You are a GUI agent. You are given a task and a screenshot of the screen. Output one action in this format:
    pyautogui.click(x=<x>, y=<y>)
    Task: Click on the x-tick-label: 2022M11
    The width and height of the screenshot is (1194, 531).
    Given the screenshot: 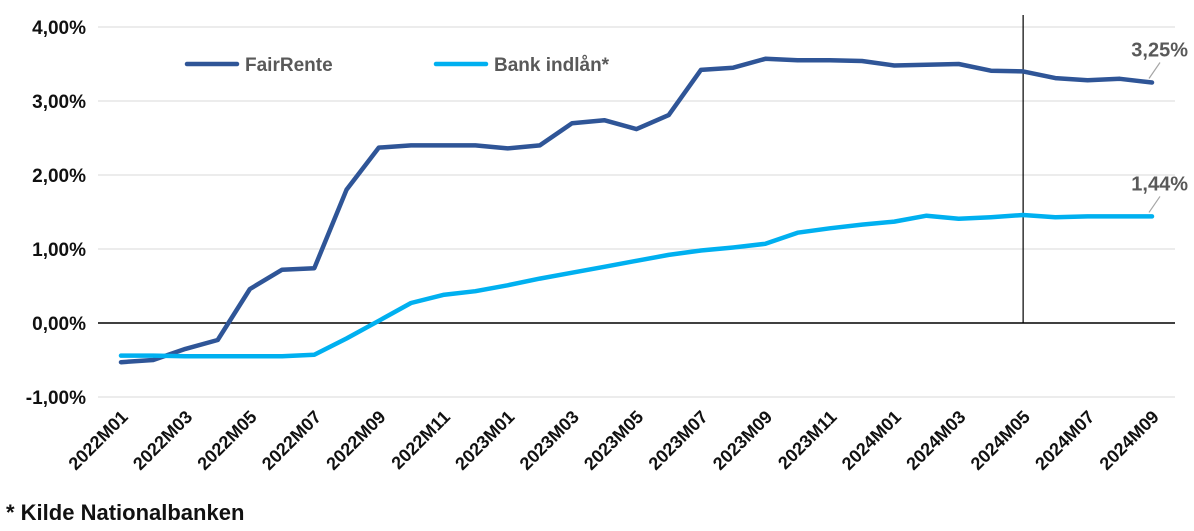 What is the action you would take?
    pyautogui.click(x=420, y=440)
    